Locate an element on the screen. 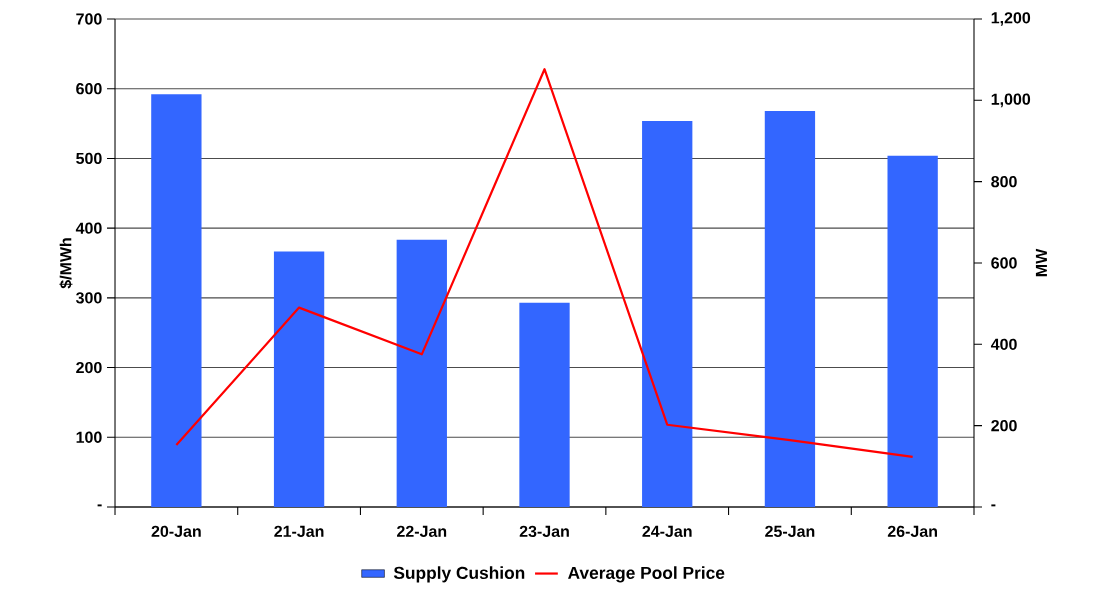  x-tick-label: 21-Jan is located at coordinates (299, 531).